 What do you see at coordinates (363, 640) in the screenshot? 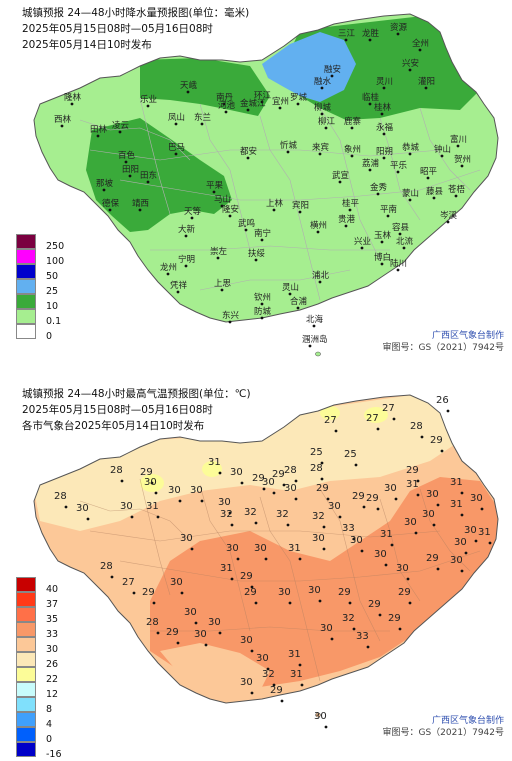
I see `temp-station-marker: 33` at bounding box center [363, 640].